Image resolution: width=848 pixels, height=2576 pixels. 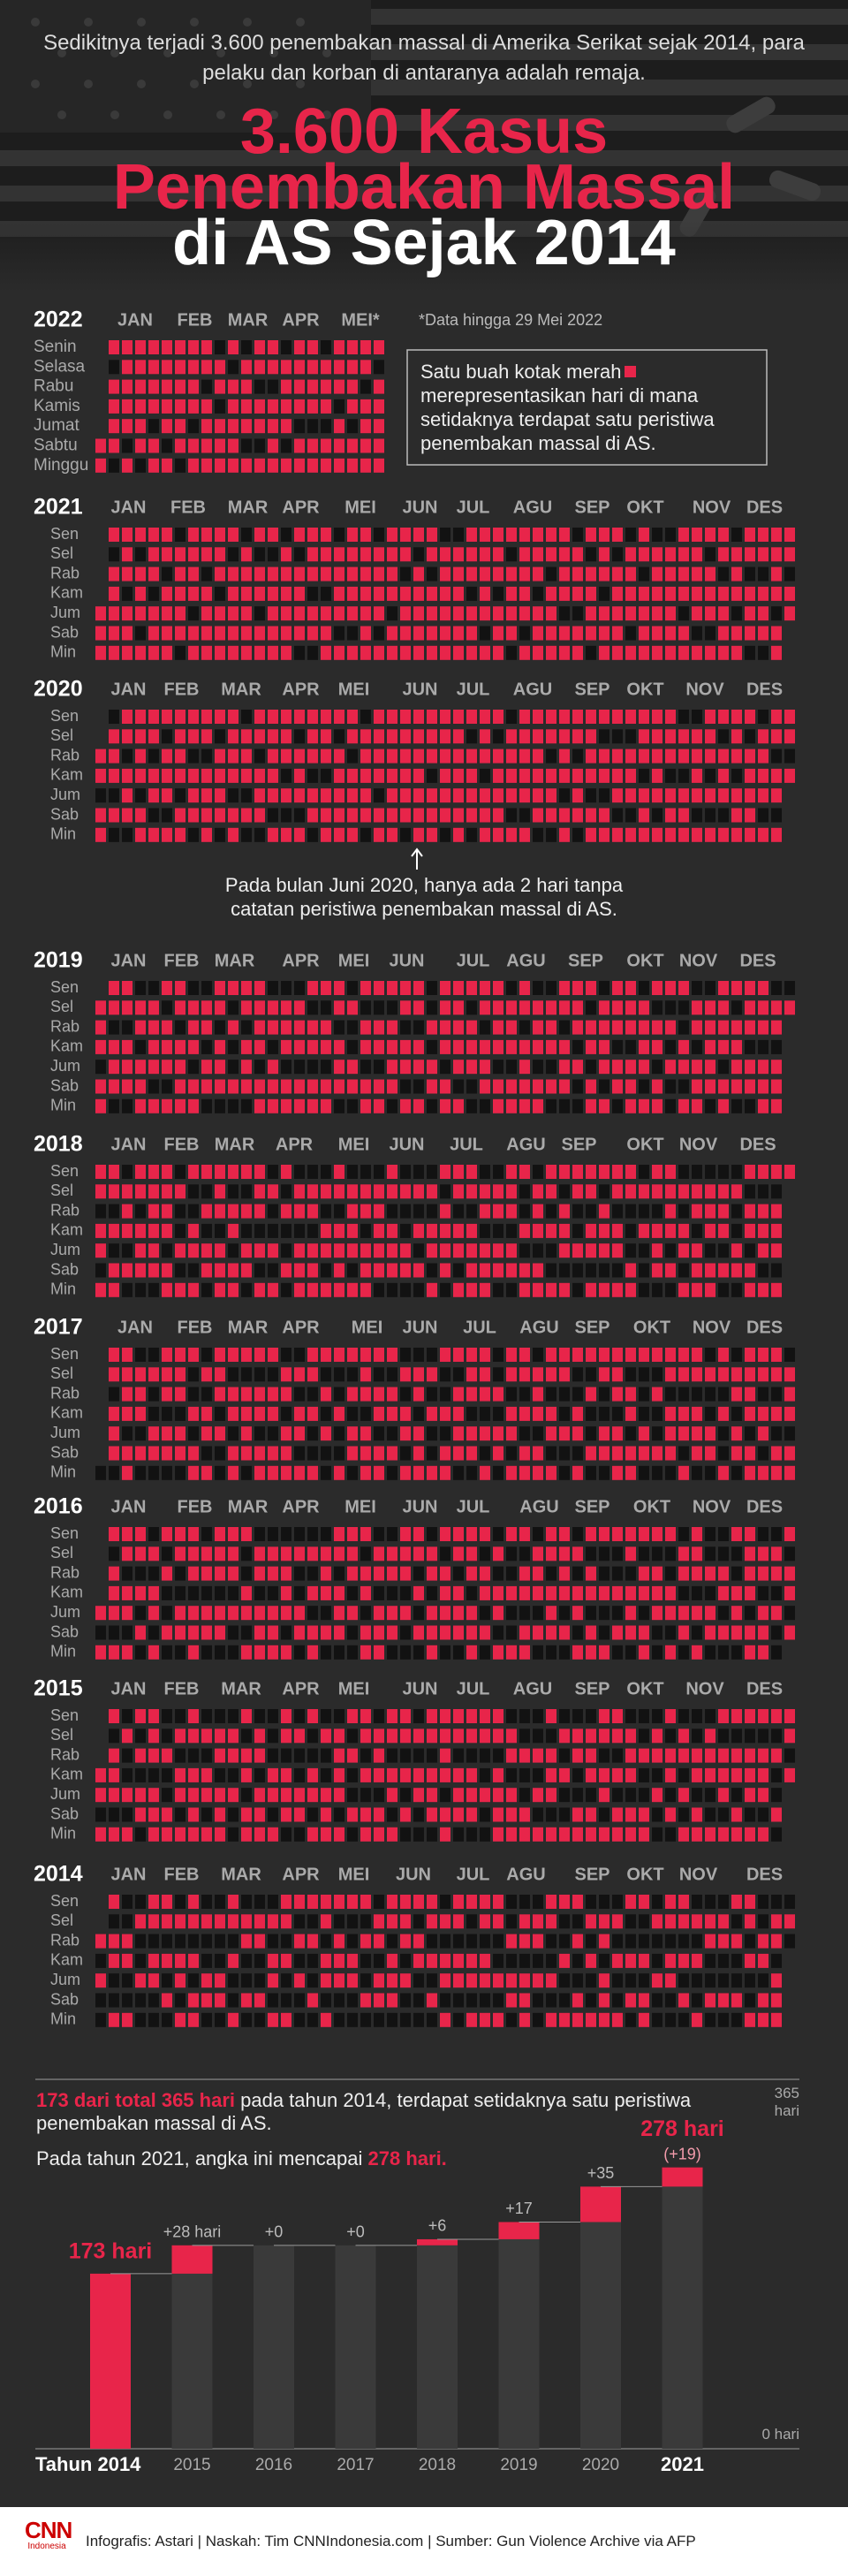 What do you see at coordinates (473, 960) in the screenshot?
I see `month-label: JUL` at bounding box center [473, 960].